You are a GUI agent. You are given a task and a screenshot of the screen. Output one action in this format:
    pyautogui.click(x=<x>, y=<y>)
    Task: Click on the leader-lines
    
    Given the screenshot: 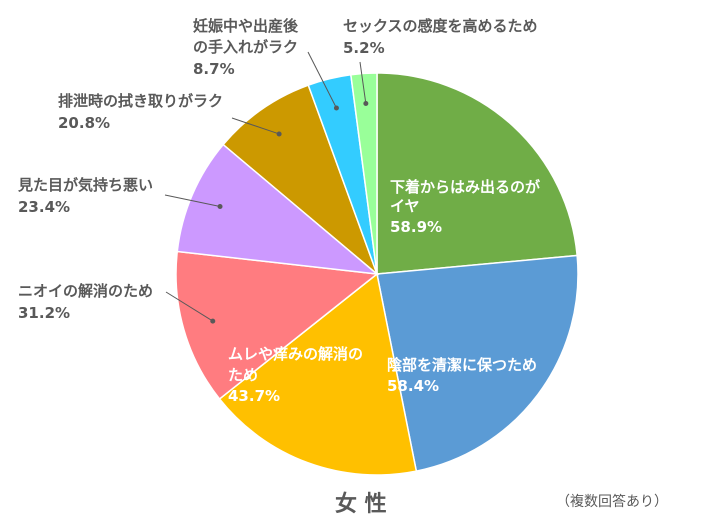 What is the action you would take?
    pyautogui.click(x=266, y=187)
    